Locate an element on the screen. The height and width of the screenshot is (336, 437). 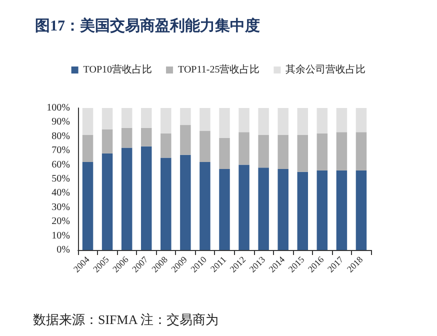
y-tick-label: 90% is located at coordinates (61, 122).